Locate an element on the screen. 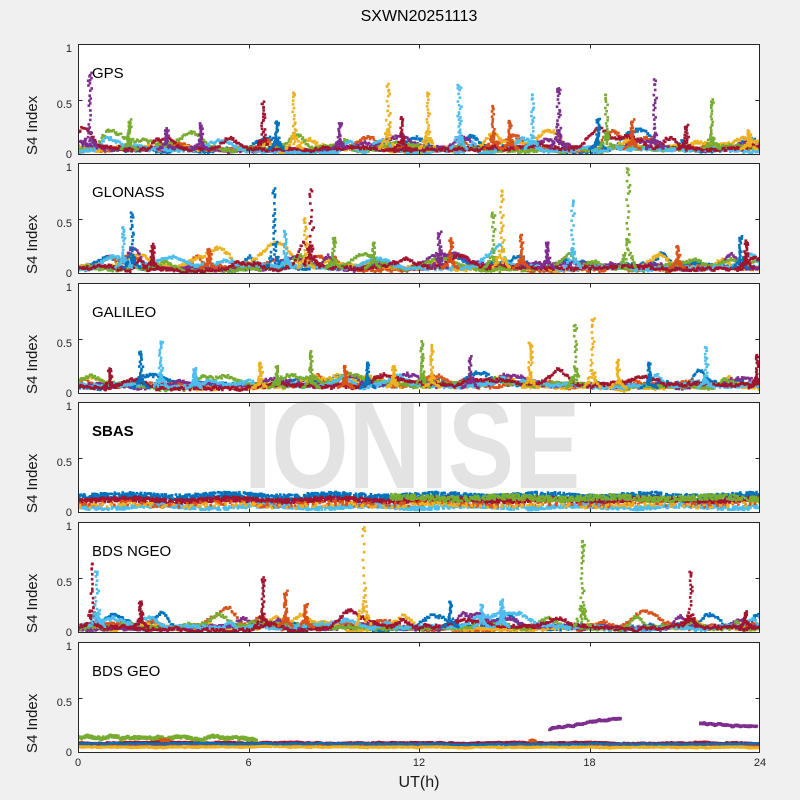  scatter-plot-galileo is located at coordinates (419, 338).